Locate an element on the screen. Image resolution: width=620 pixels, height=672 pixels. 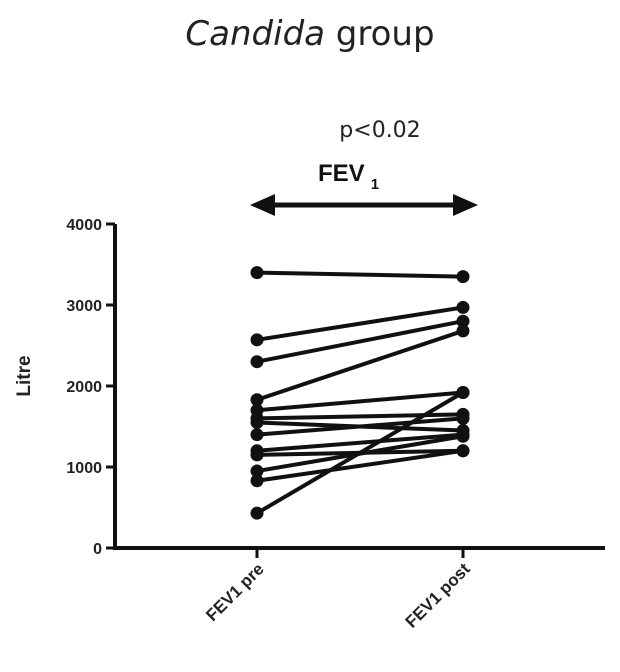
x-tick-label: FEV1 pre is located at coordinates (235, 592).